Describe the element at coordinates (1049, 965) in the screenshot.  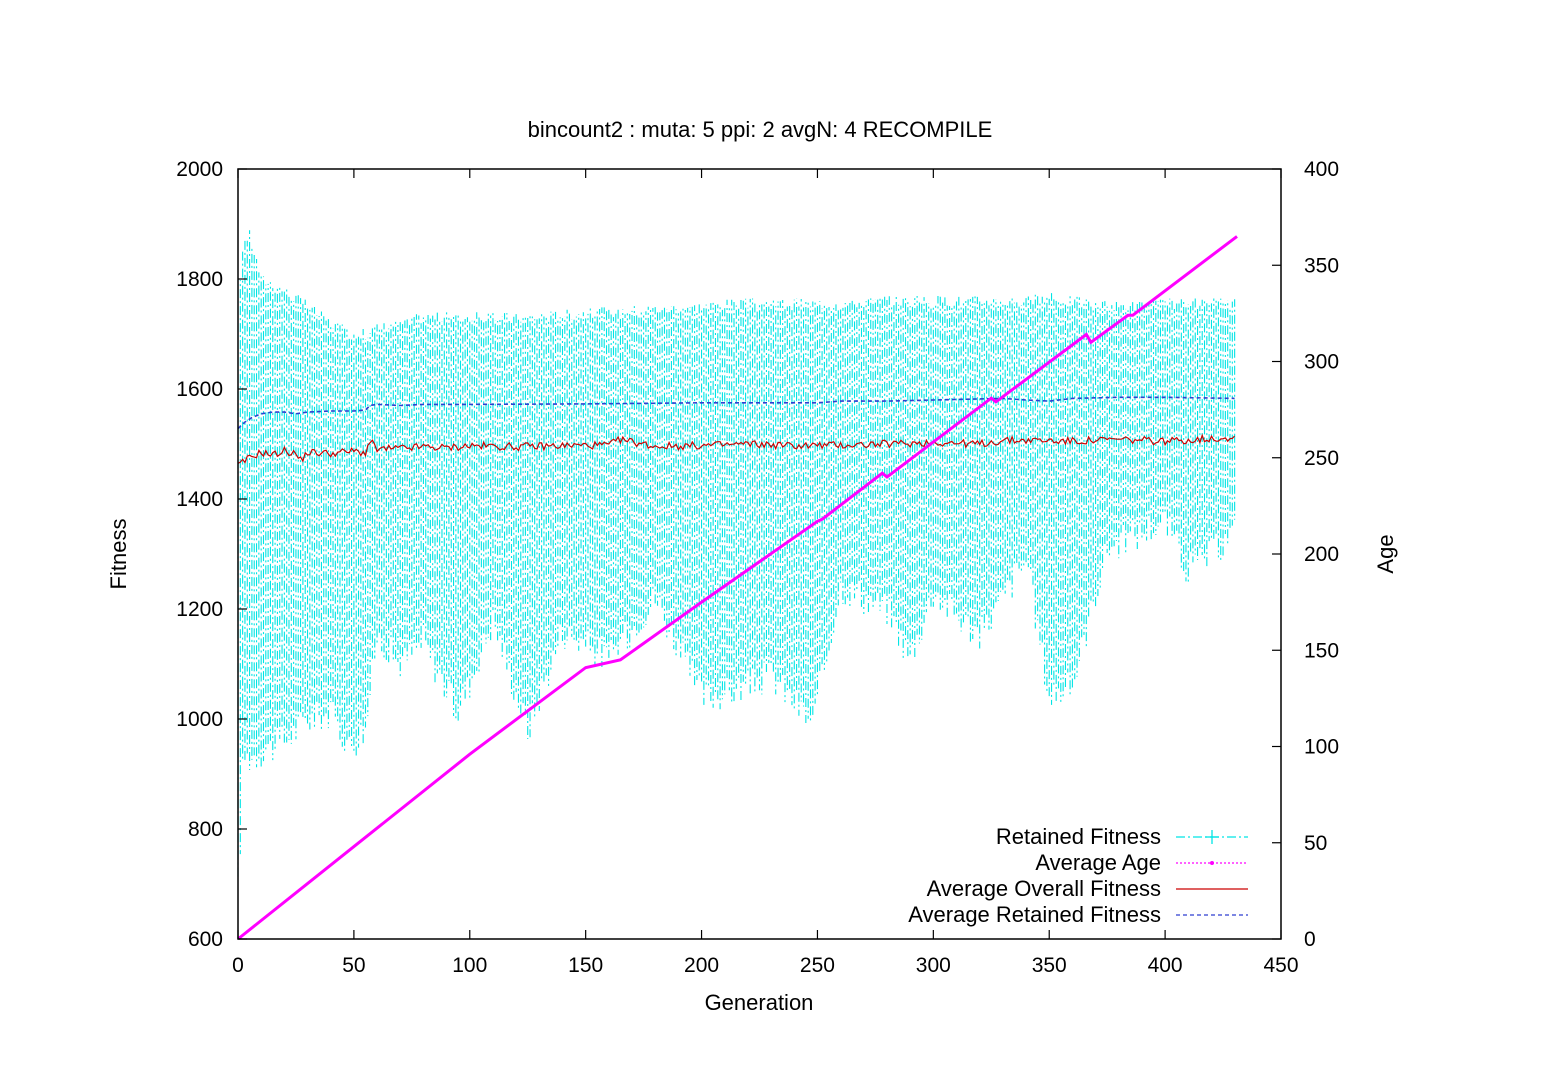
I see `x-tick-label: 350` at that location.